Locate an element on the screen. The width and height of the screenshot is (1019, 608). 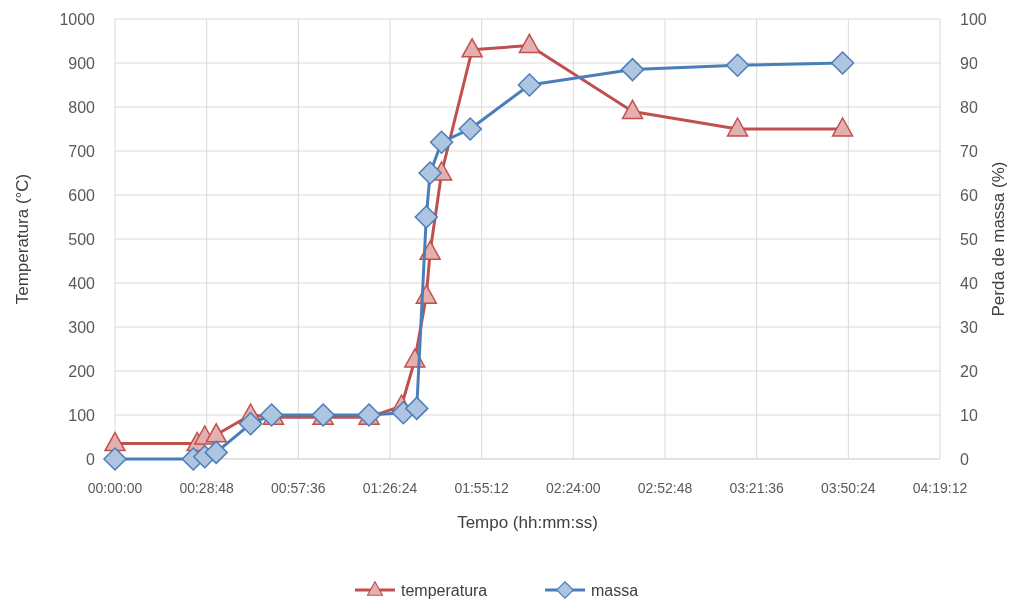
y-tick-label: 800 is located at coordinates (82, 107).